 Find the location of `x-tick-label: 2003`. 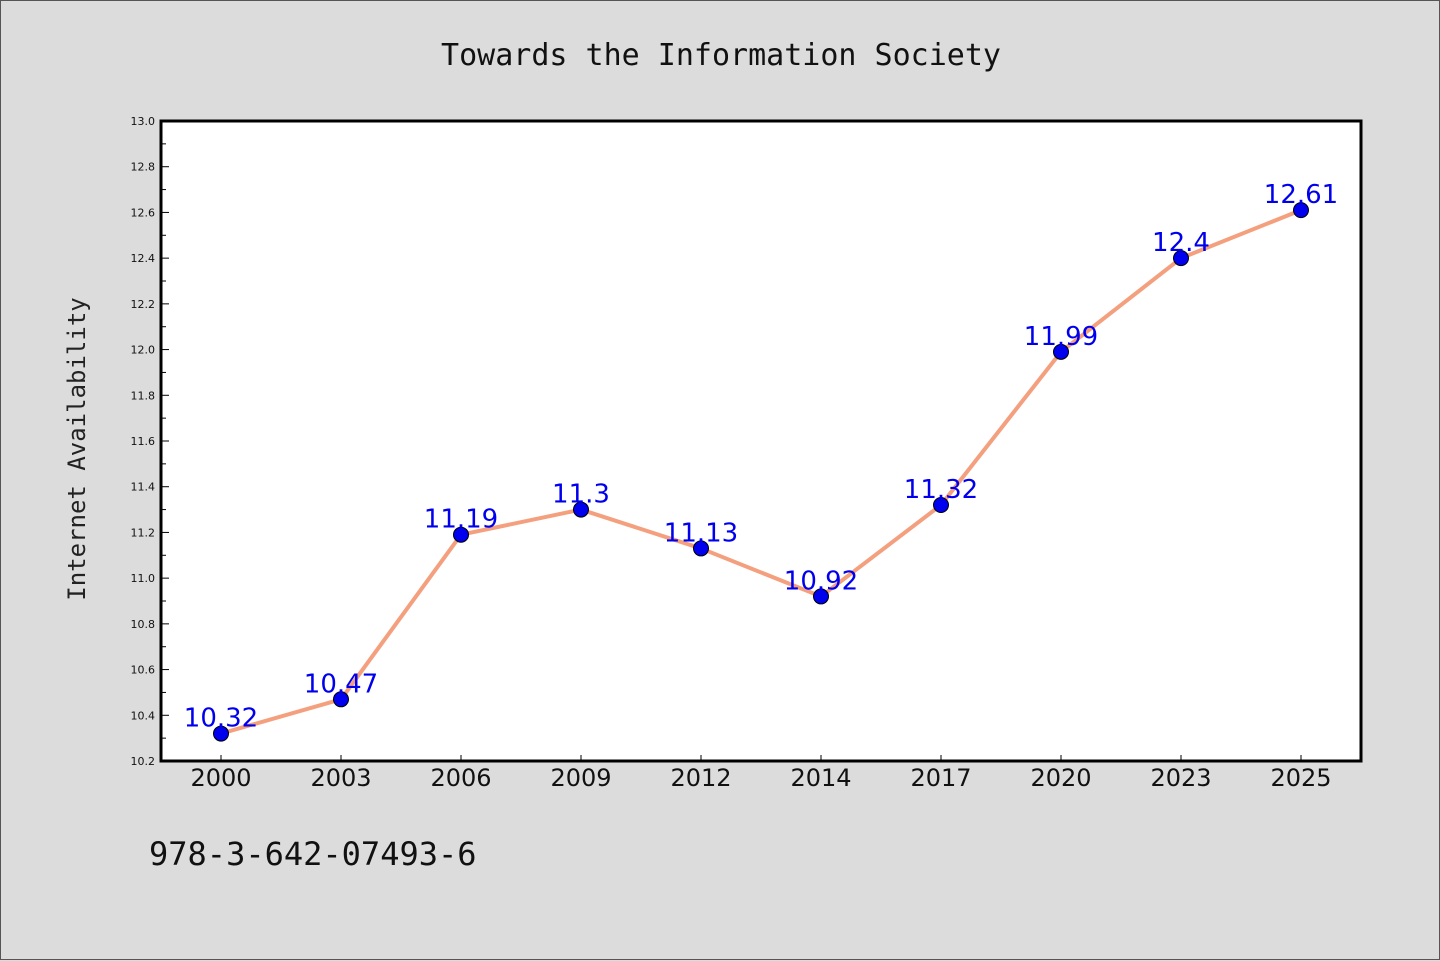

x-tick-label: 2003 is located at coordinates (340, 778).